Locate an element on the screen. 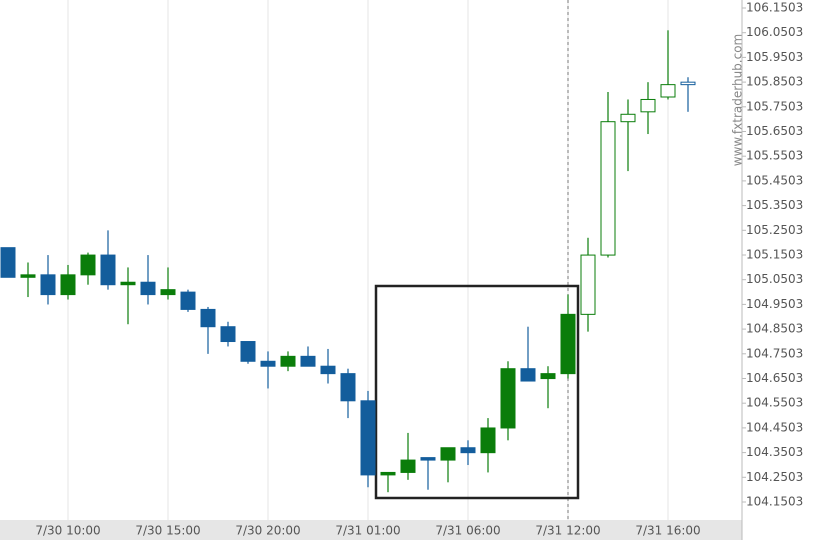 The image size is (822, 548). x-tick-label: 7/30 10:00 is located at coordinates (67, 531).